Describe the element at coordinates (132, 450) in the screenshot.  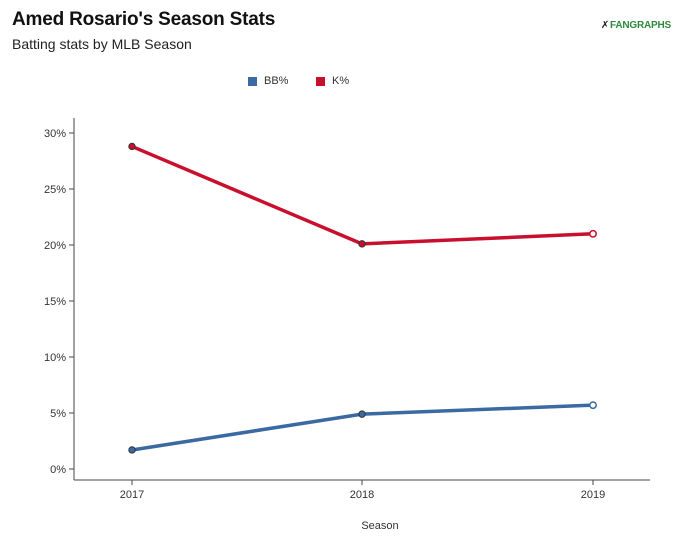
I see `data-point-bb-2017` at that location.